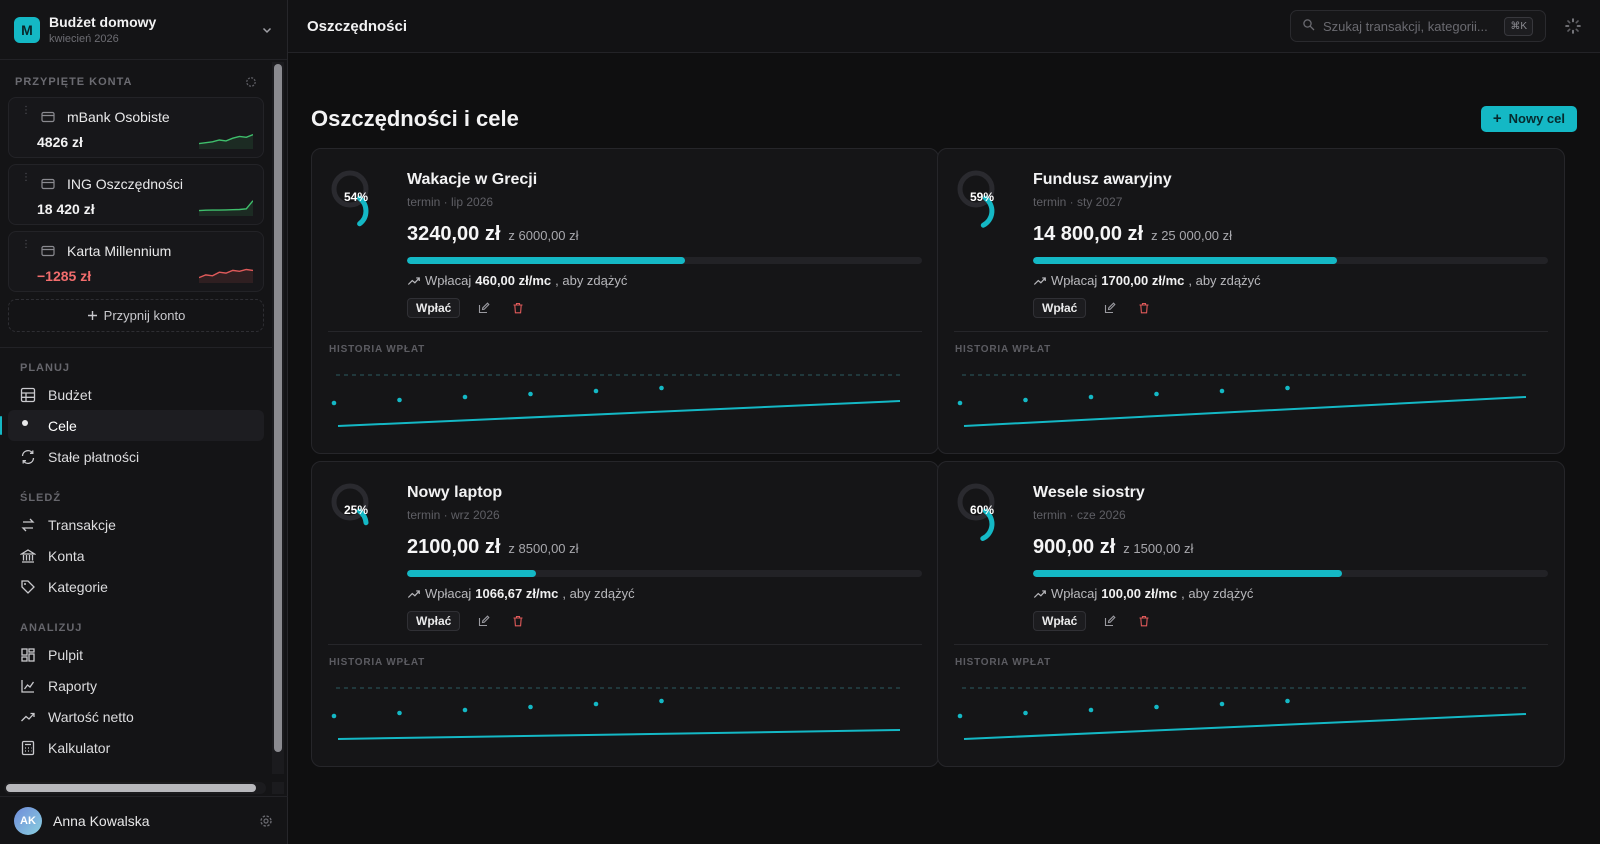 The width and height of the screenshot is (1600, 844). What do you see at coordinates (1079, 515) in the screenshot?
I see `goal-due-date: termin · cze 2026` at bounding box center [1079, 515].